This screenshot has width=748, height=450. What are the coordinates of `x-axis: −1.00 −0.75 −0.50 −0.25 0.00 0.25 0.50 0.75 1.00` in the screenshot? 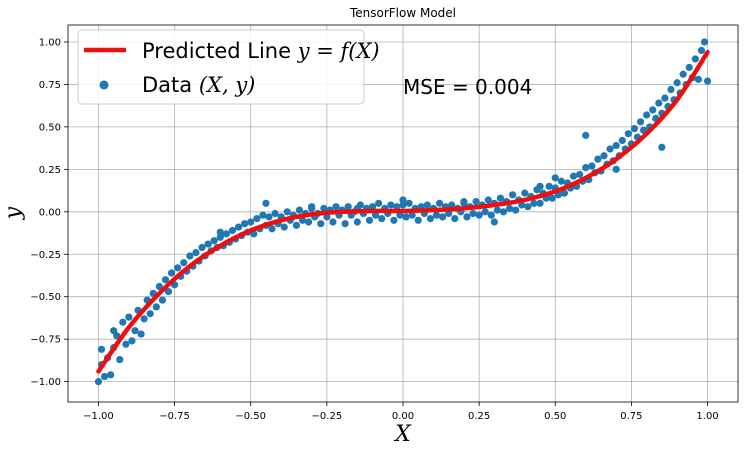 It's located at (401, 412).